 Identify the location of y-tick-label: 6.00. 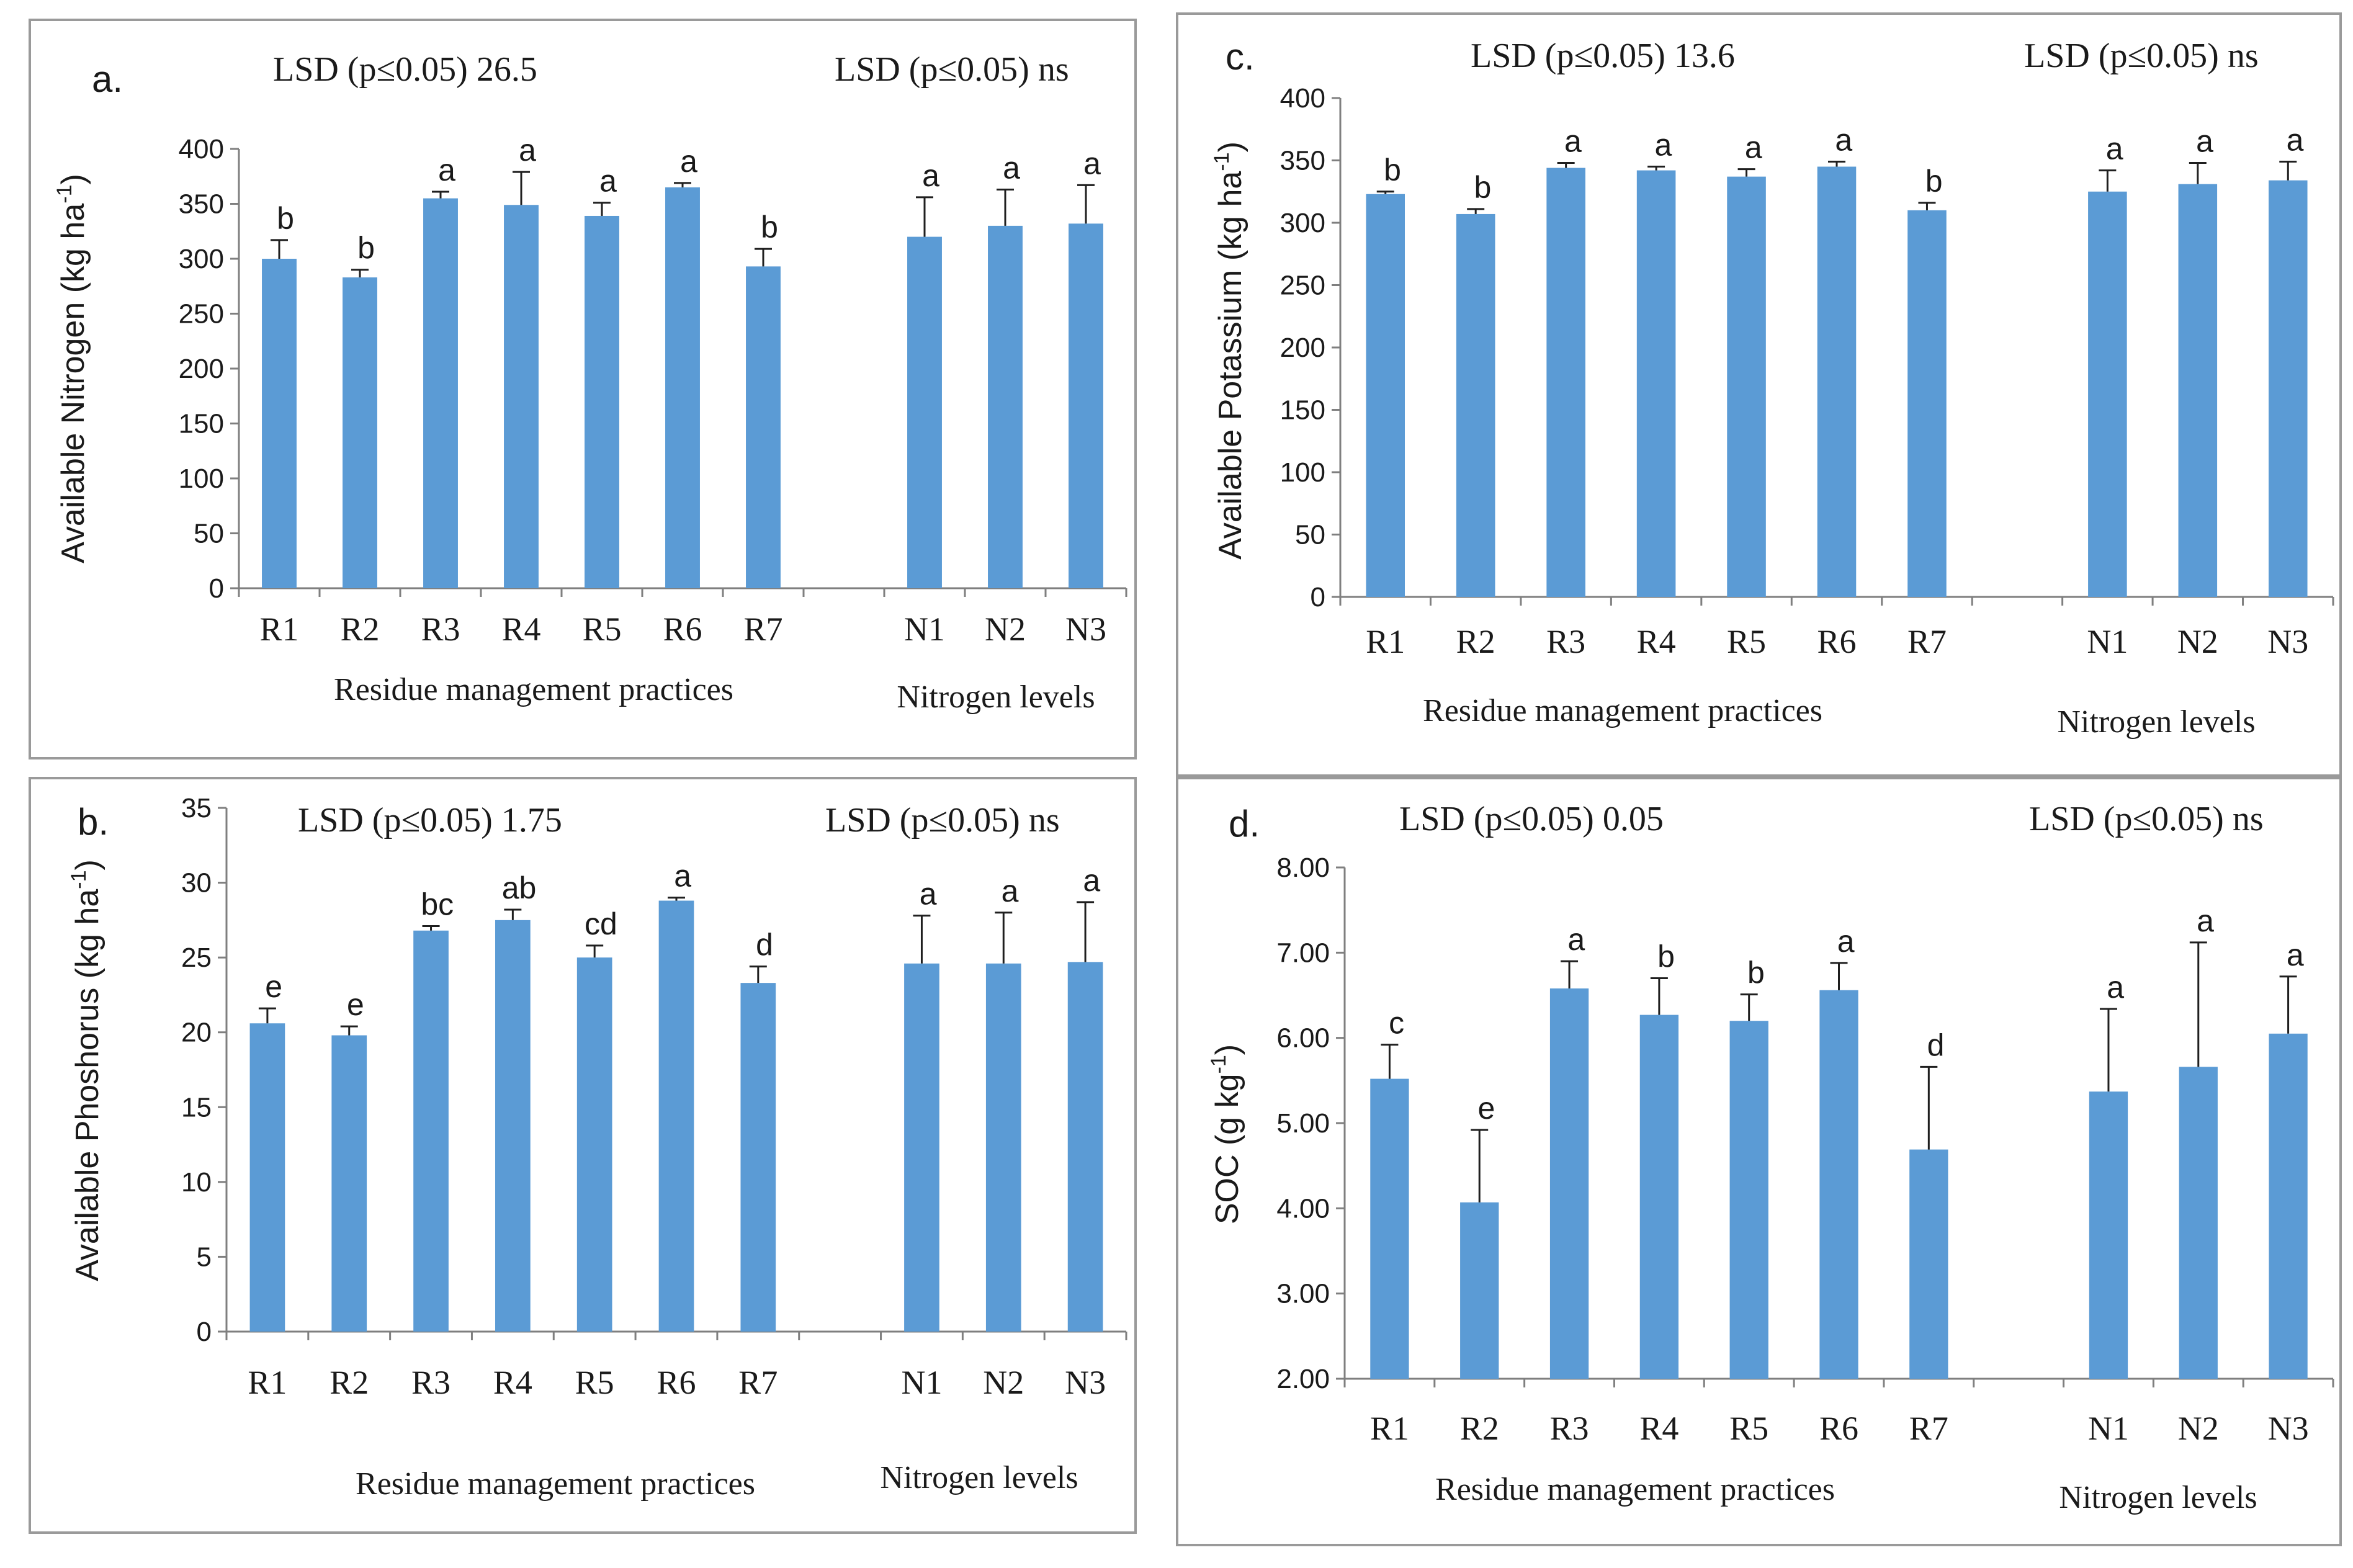
(1303, 1038).